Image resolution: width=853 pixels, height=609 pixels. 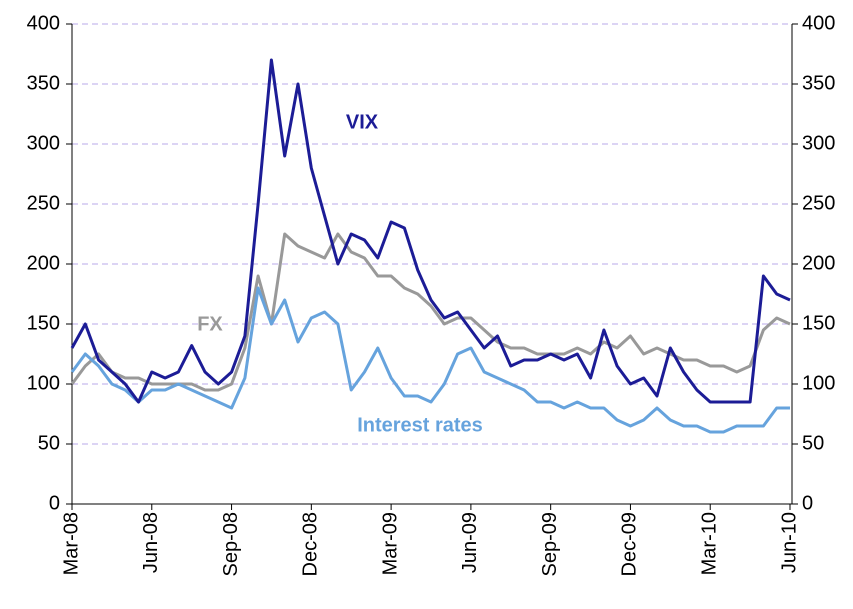 What do you see at coordinates (550, 544) in the screenshot?
I see `x-tick-label: Sep-09` at bounding box center [550, 544].